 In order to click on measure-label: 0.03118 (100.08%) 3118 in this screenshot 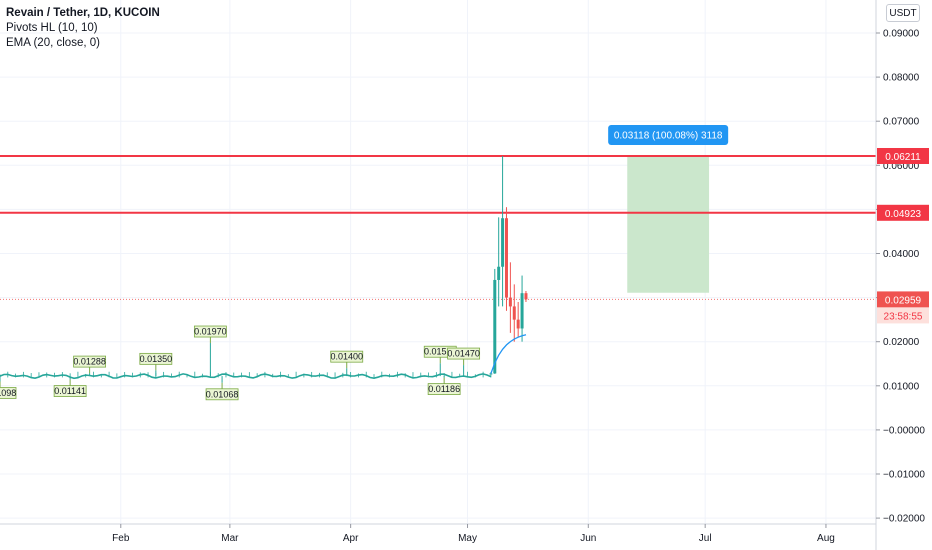, I will do `click(668, 135)`.